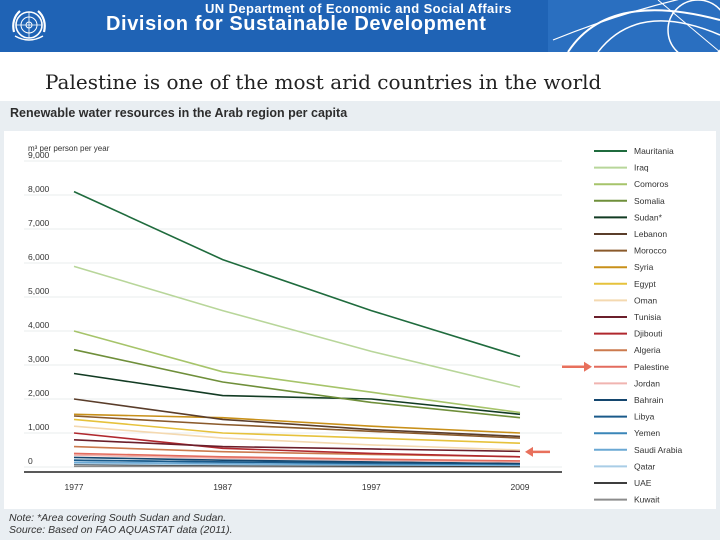  Describe the element at coordinates (645, 284) in the screenshot. I see `legend-label: Egypt` at that location.